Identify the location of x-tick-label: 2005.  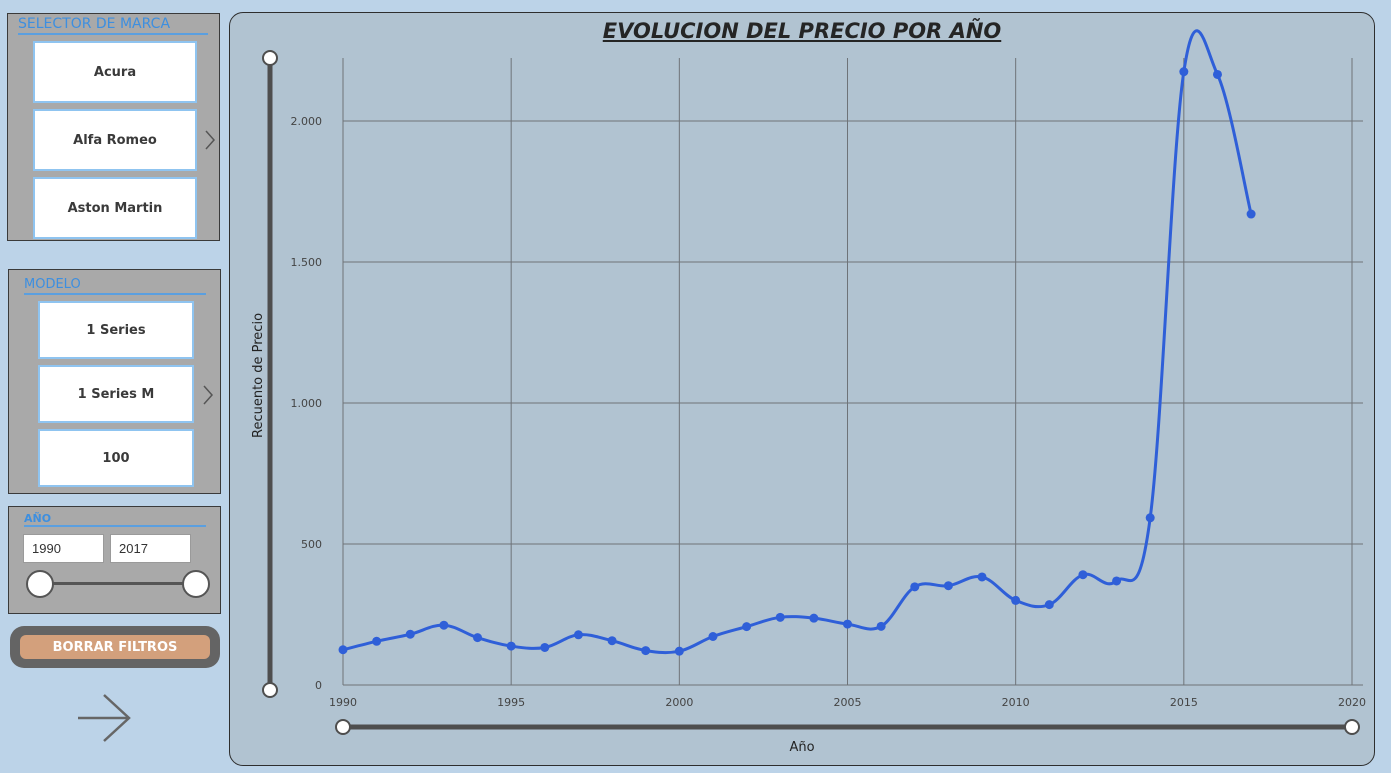
(848, 702).